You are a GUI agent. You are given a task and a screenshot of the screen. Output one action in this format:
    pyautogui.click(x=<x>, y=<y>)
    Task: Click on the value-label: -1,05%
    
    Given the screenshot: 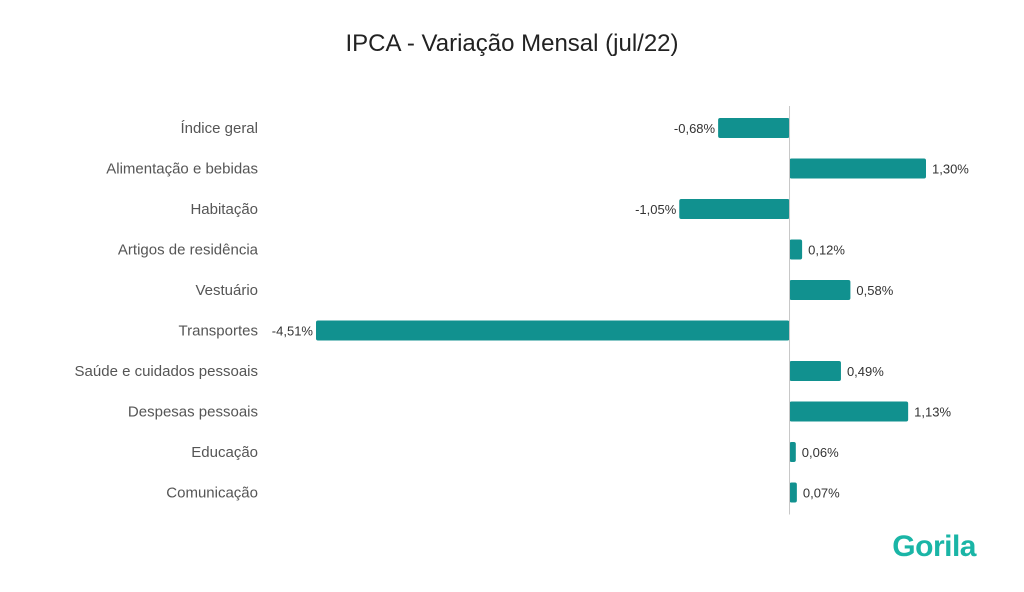 What is the action you would take?
    pyautogui.click(x=656, y=209)
    